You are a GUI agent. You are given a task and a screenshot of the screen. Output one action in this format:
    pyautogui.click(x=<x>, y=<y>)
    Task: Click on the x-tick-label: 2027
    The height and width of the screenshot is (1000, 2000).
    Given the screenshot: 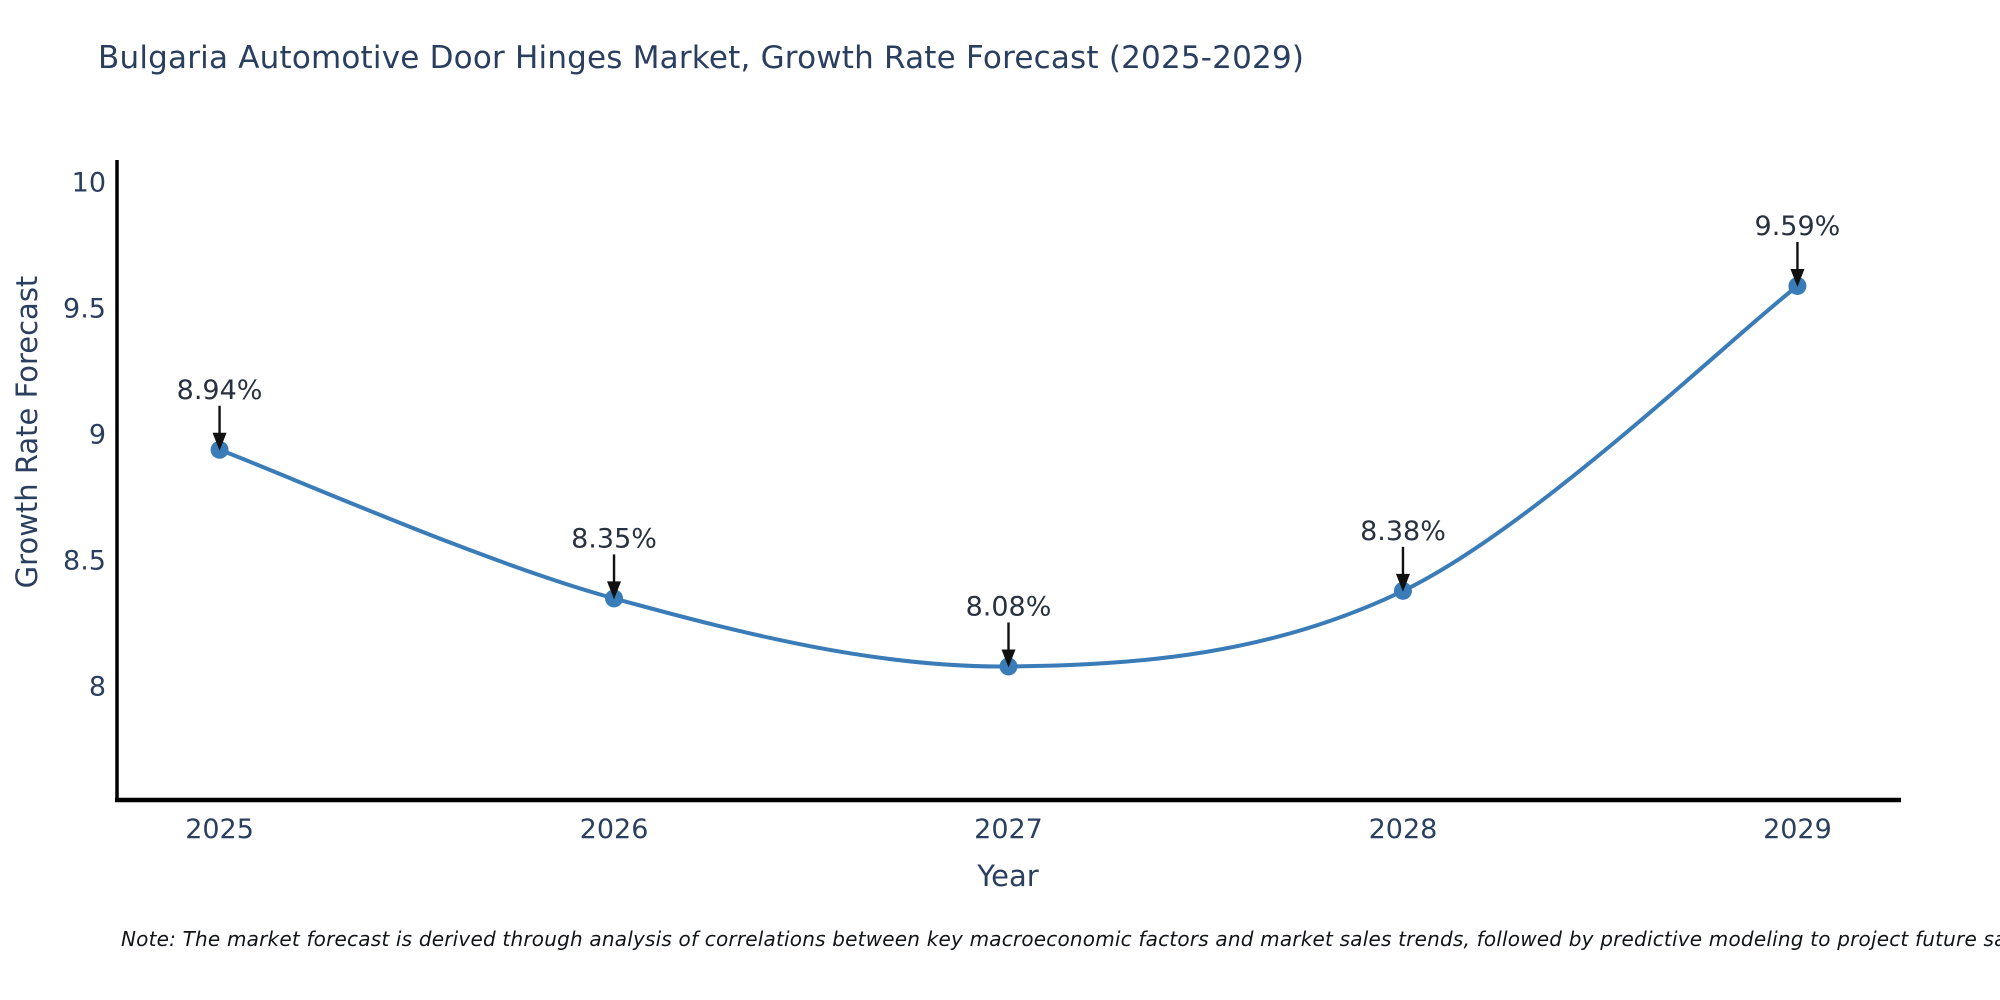 What is the action you would take?
    pyautogui.click(x=1008, y=829)
    